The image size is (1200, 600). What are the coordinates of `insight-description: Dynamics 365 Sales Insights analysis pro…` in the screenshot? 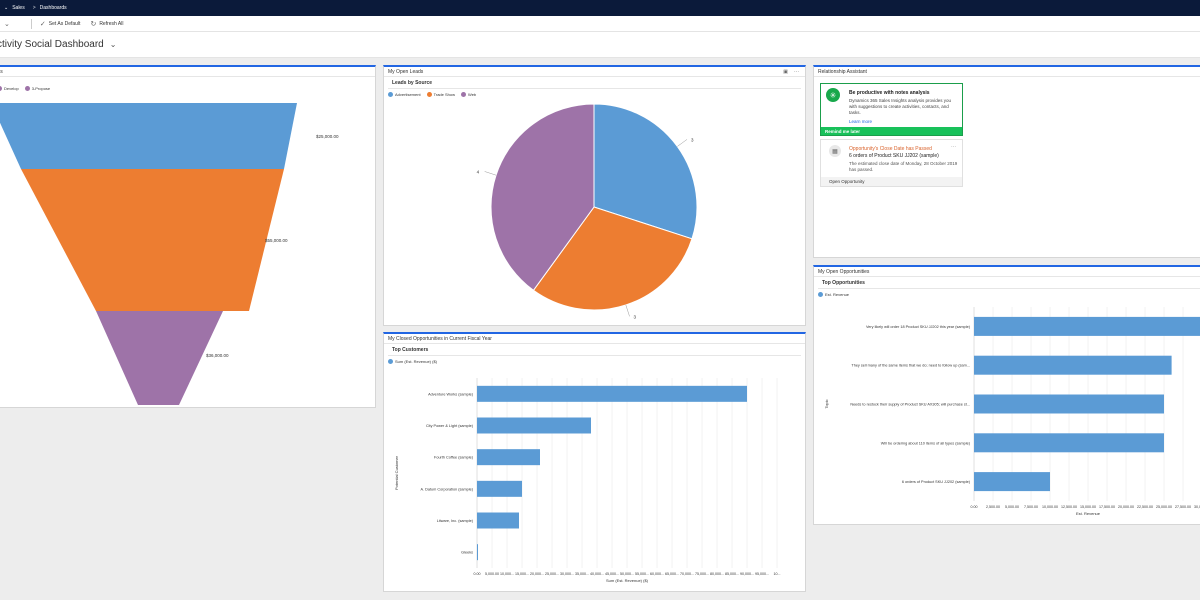 It's located at (900, 107).